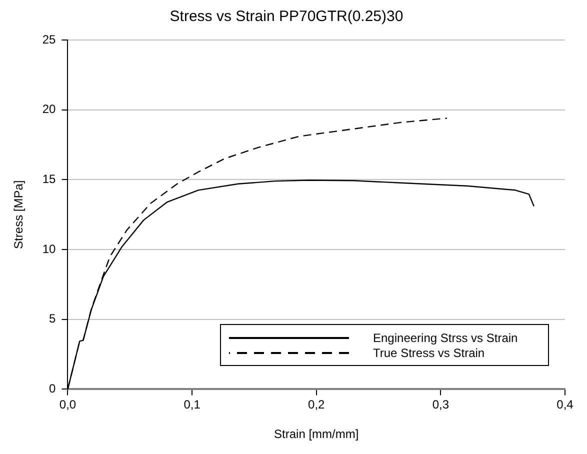 This screenshot has width=587, height=454. I want to click on x-tick-label: 0,2, so click(317, 405).